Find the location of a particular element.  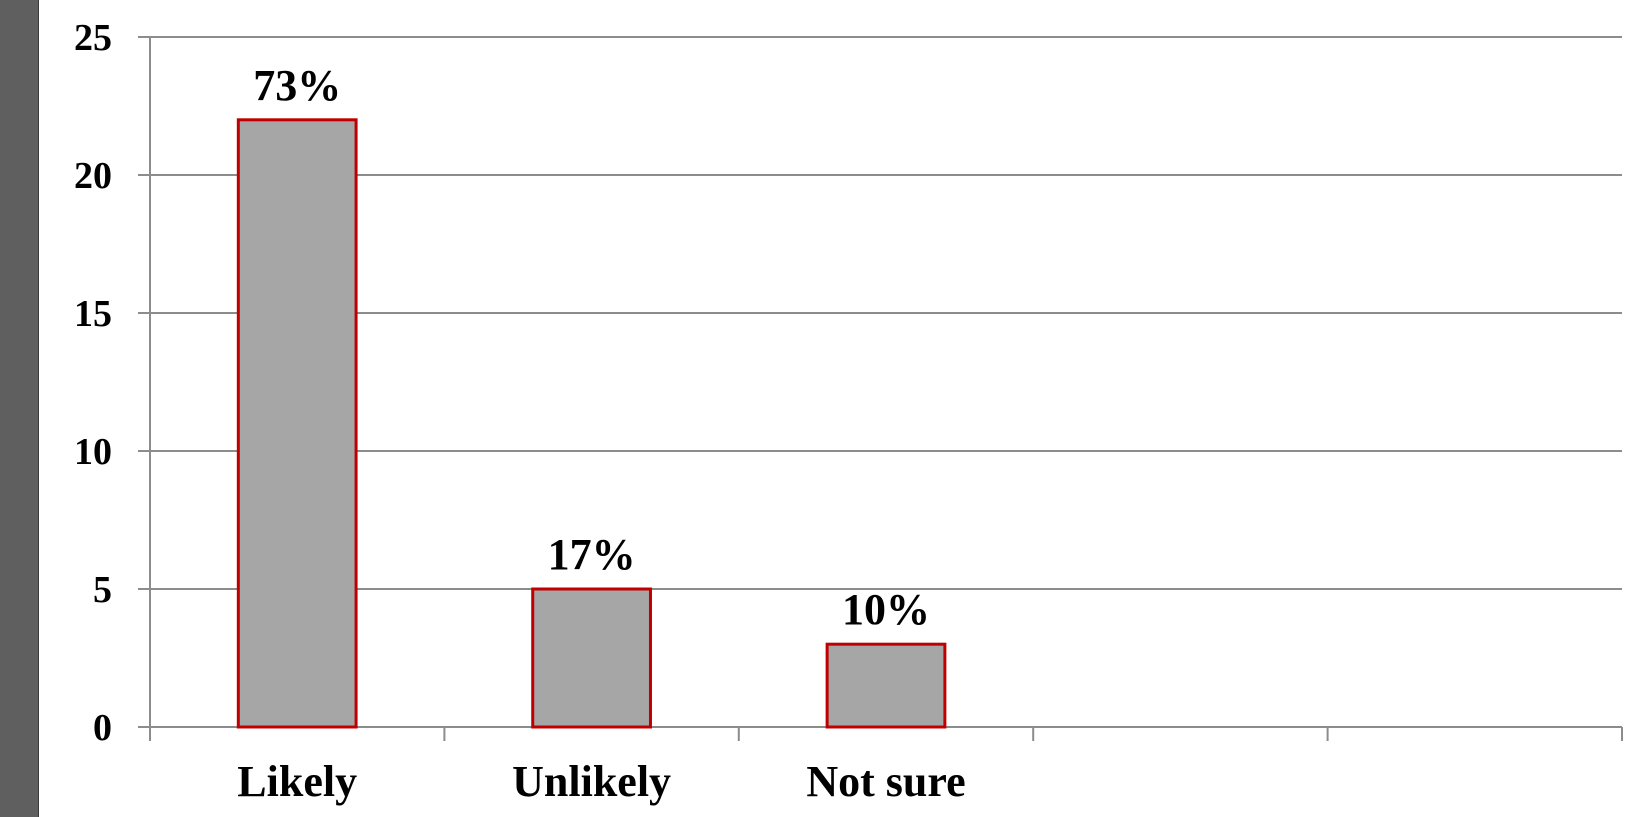

y-tick-label-5: 5 is located at coordinates (102, 590).